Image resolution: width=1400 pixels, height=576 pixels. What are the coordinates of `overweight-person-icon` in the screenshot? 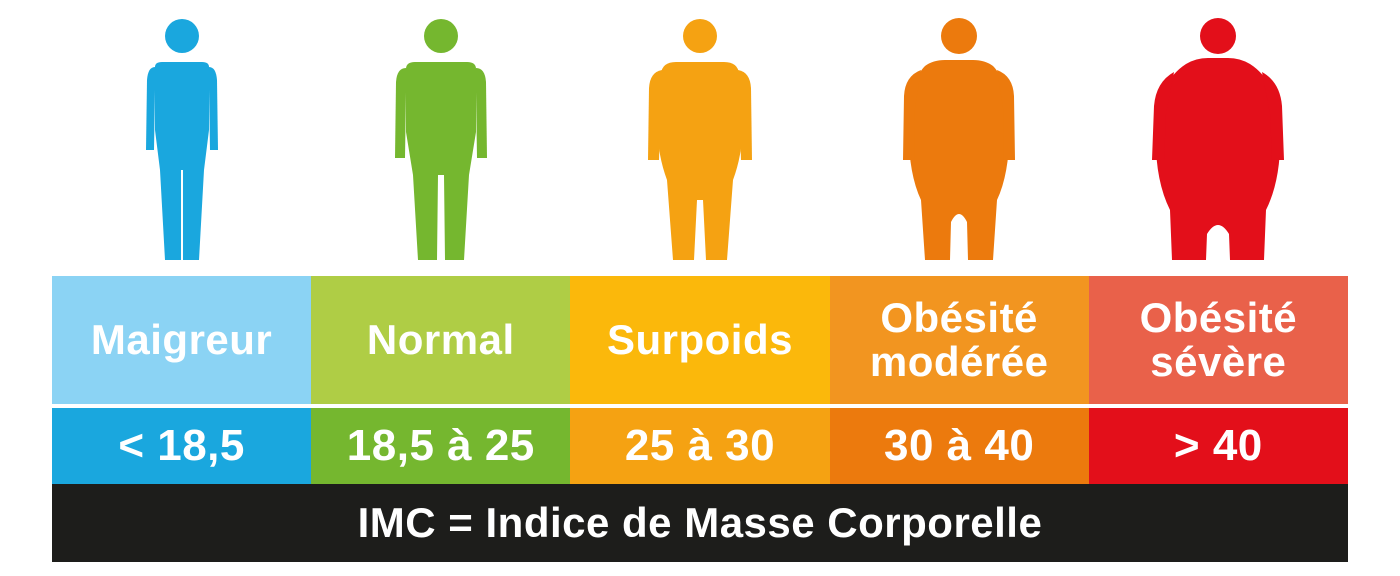 It's located at (700, 137).